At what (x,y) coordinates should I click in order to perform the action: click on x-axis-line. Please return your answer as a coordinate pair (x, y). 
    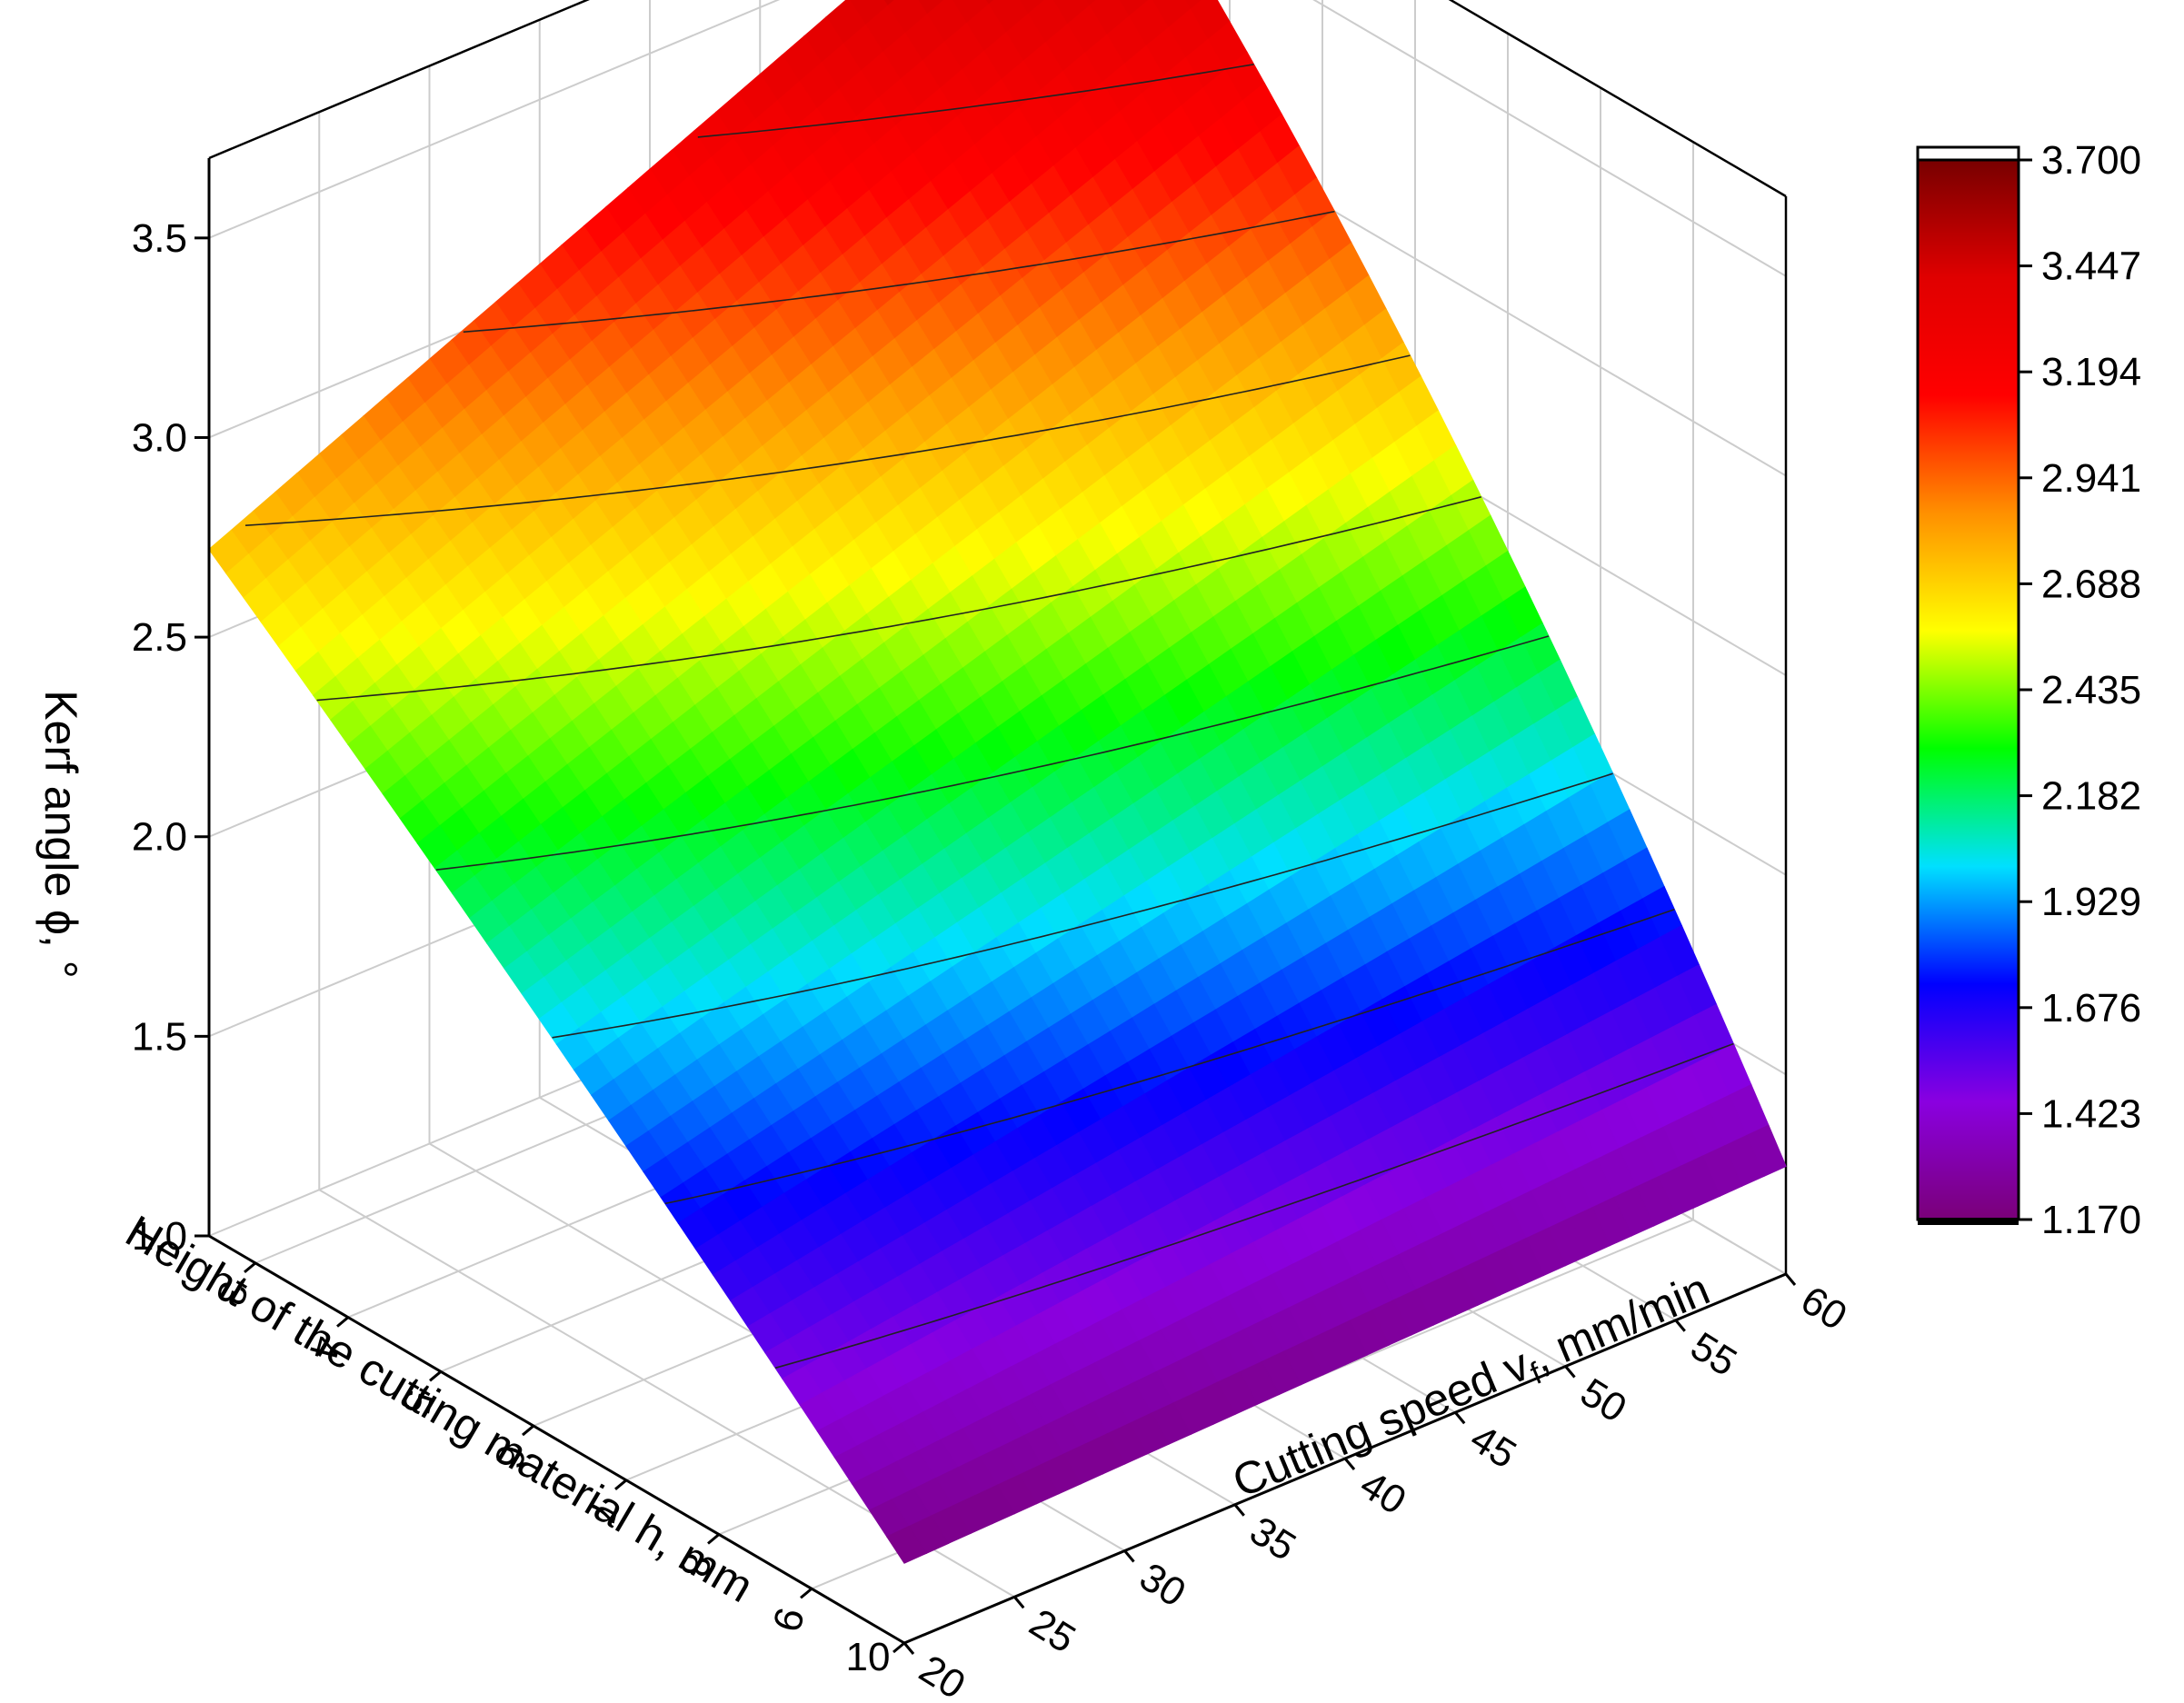
    Looking at the image, I should click on (556, 1439).